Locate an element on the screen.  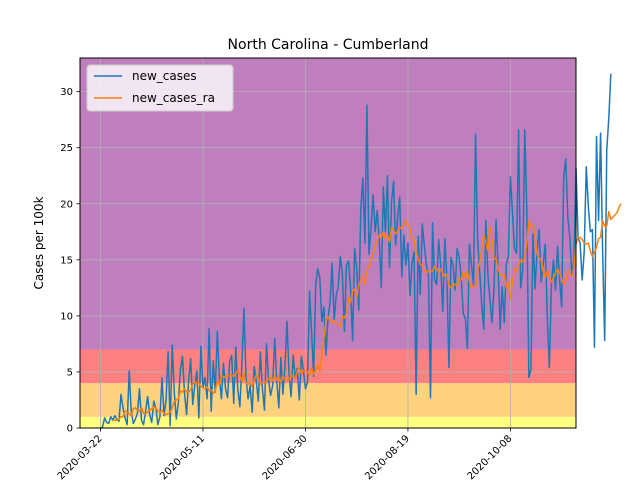
legend: new_cases new_cases_ra is located at coordinates (160, 88).